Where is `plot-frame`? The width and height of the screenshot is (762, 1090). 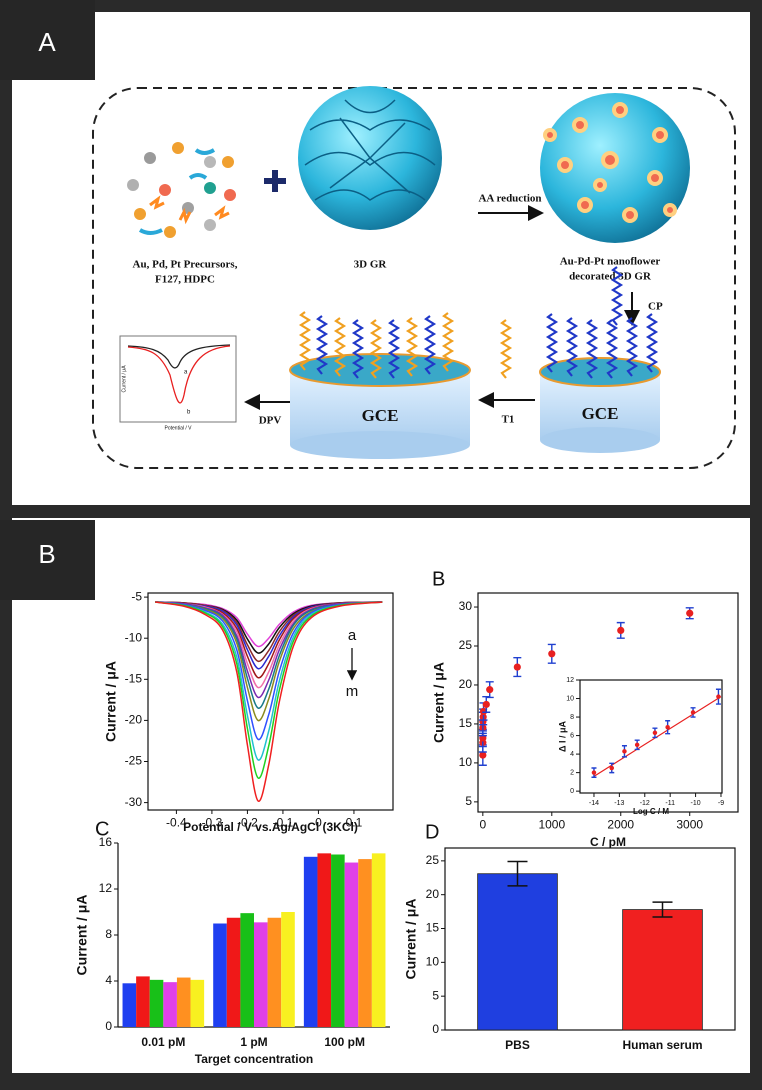 plot-frame is located at coordinates (608, 702).